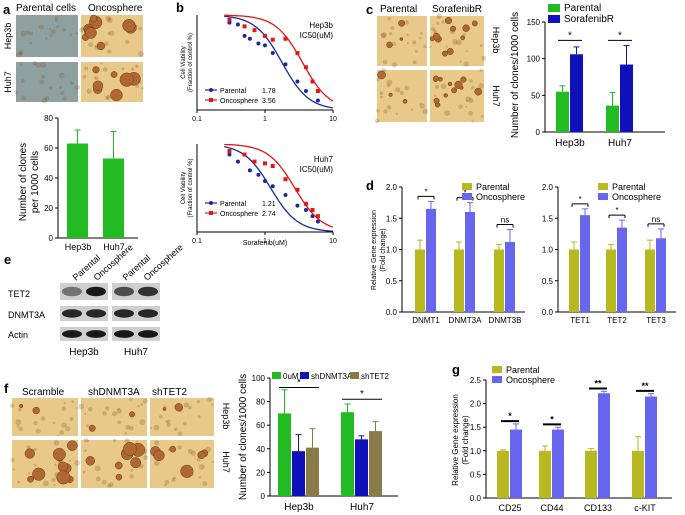 The image size is (685, 515). What do you see at coordinates (466, 320) in the screenshot?
I see `x-category-label: DNMT3A` at bounding box center [466, 320].